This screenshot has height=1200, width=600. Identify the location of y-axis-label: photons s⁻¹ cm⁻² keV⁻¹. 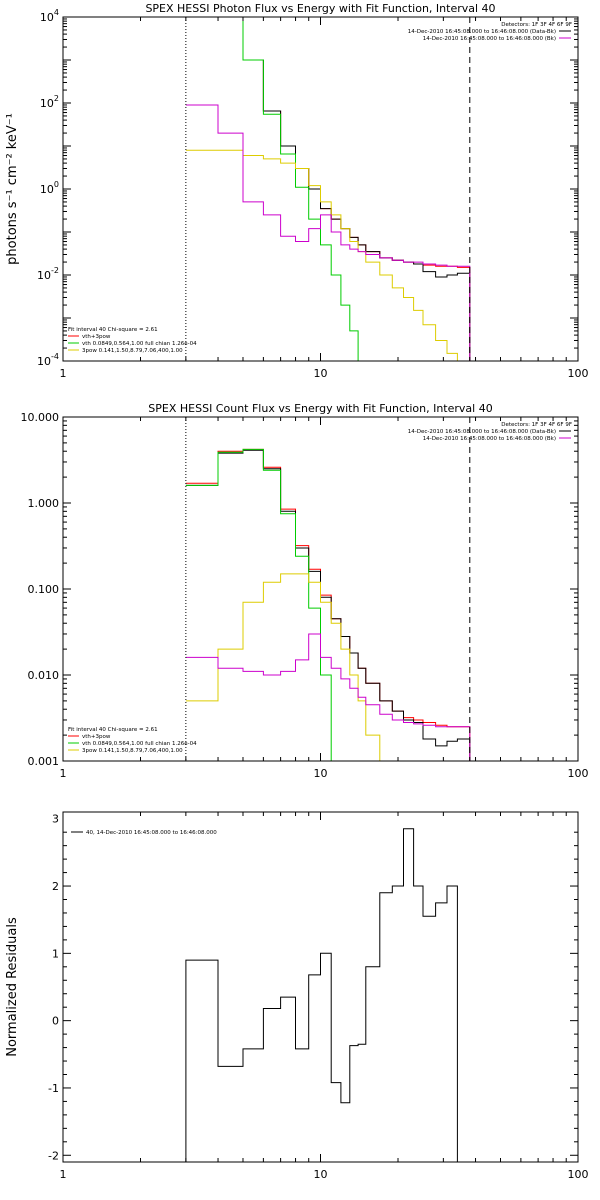
(12, 189).